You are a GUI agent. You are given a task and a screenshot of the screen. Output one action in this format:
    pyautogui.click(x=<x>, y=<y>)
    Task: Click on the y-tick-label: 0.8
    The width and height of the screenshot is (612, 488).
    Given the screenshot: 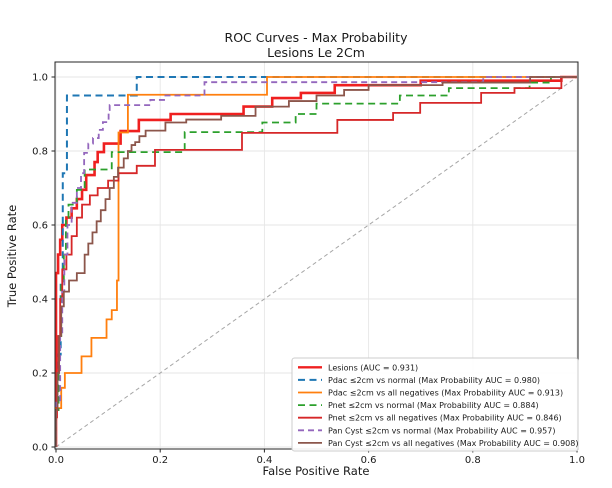 What is the action you would take?
    pyautogui.click(x=40, y=152)
    